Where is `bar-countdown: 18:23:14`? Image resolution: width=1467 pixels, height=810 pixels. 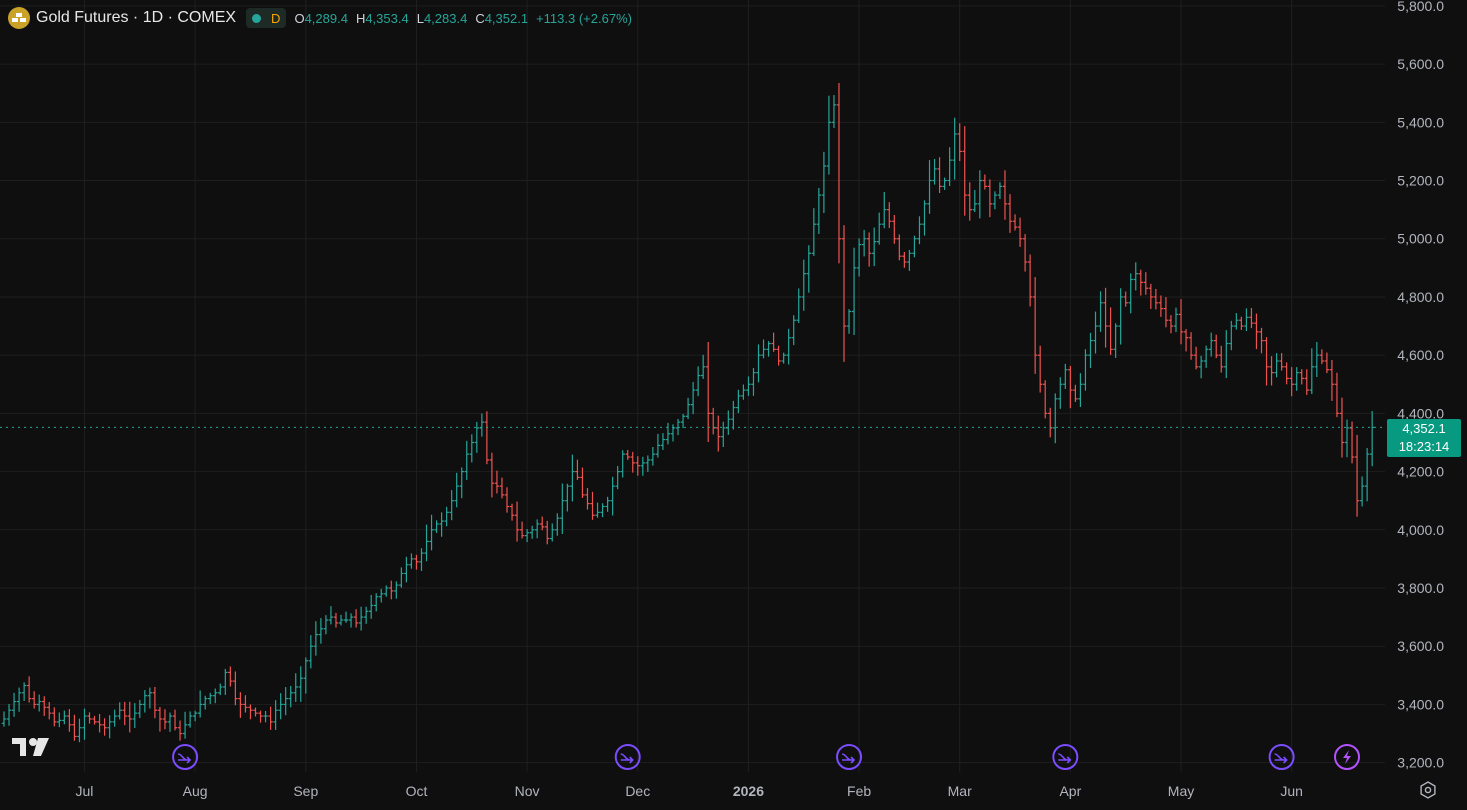
bar-countdown: 18:23:14 is located at coordinates (1424, 446).